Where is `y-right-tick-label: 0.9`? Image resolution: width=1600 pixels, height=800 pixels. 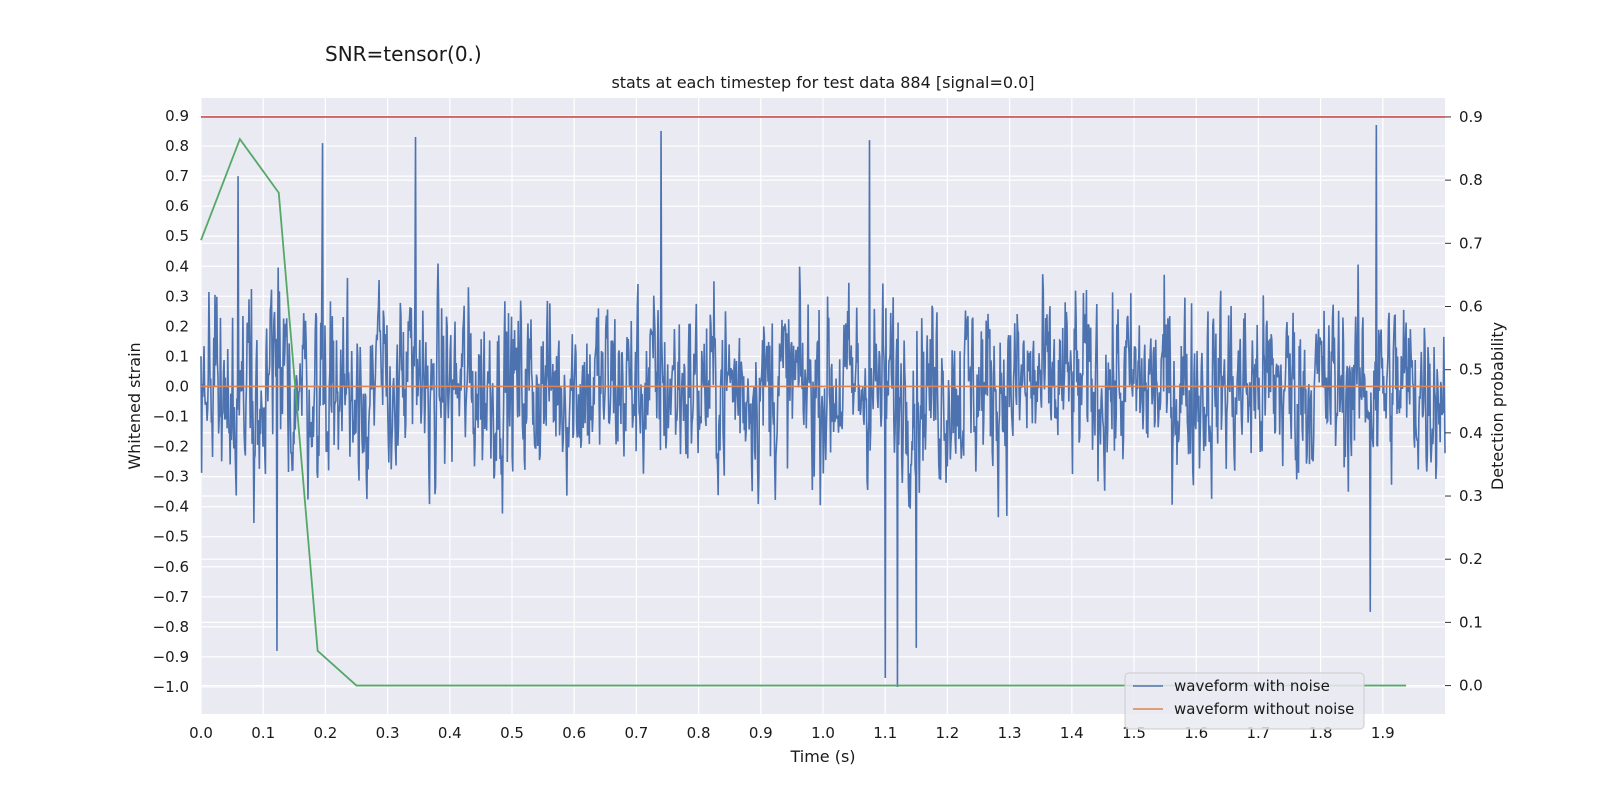 y-right-tick-label: 0.9 is located at coordinates (1471, 117).